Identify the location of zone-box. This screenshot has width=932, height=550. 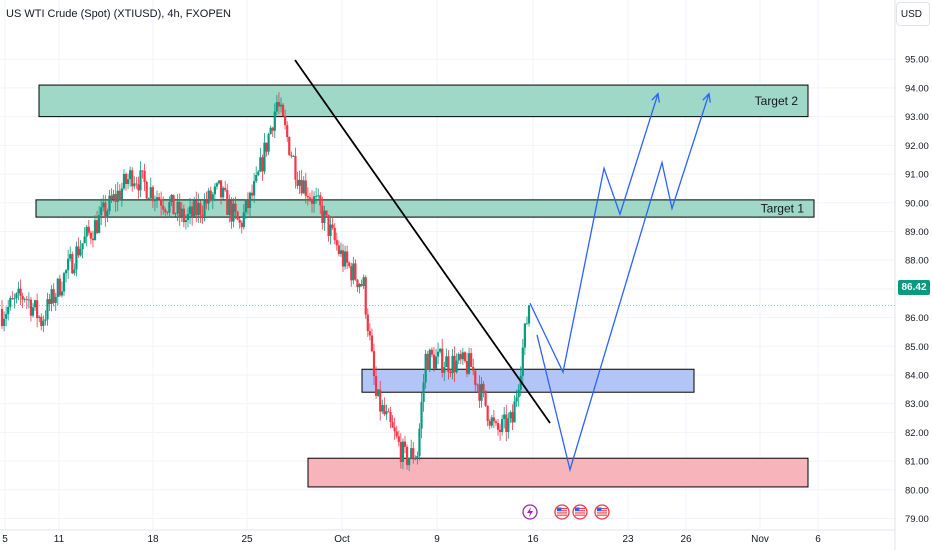
(528, 380).